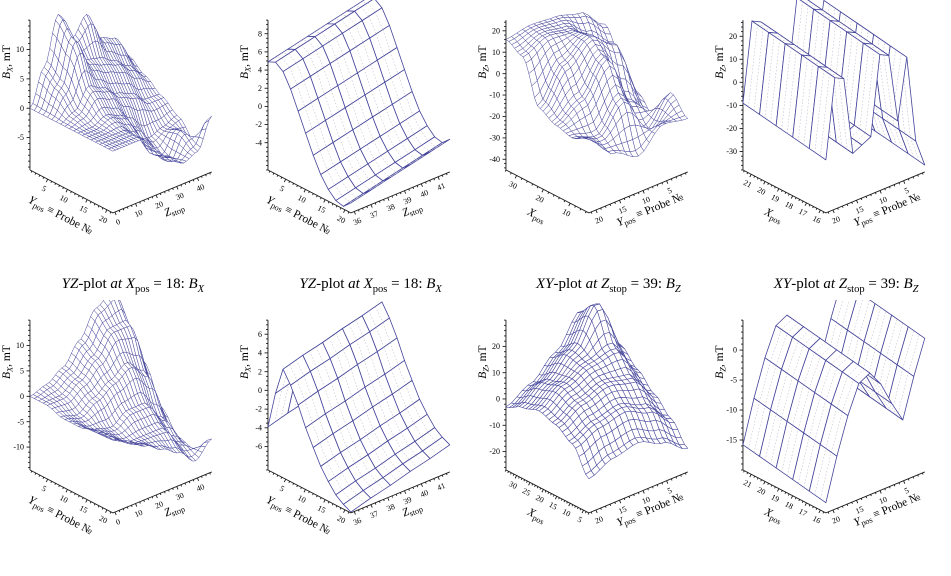 This screenshot has height=576, width=951. What do you see at coordinates (407, 500) in the screenshot?
I see `svg-text: 39` at bounding box center [407, 500].